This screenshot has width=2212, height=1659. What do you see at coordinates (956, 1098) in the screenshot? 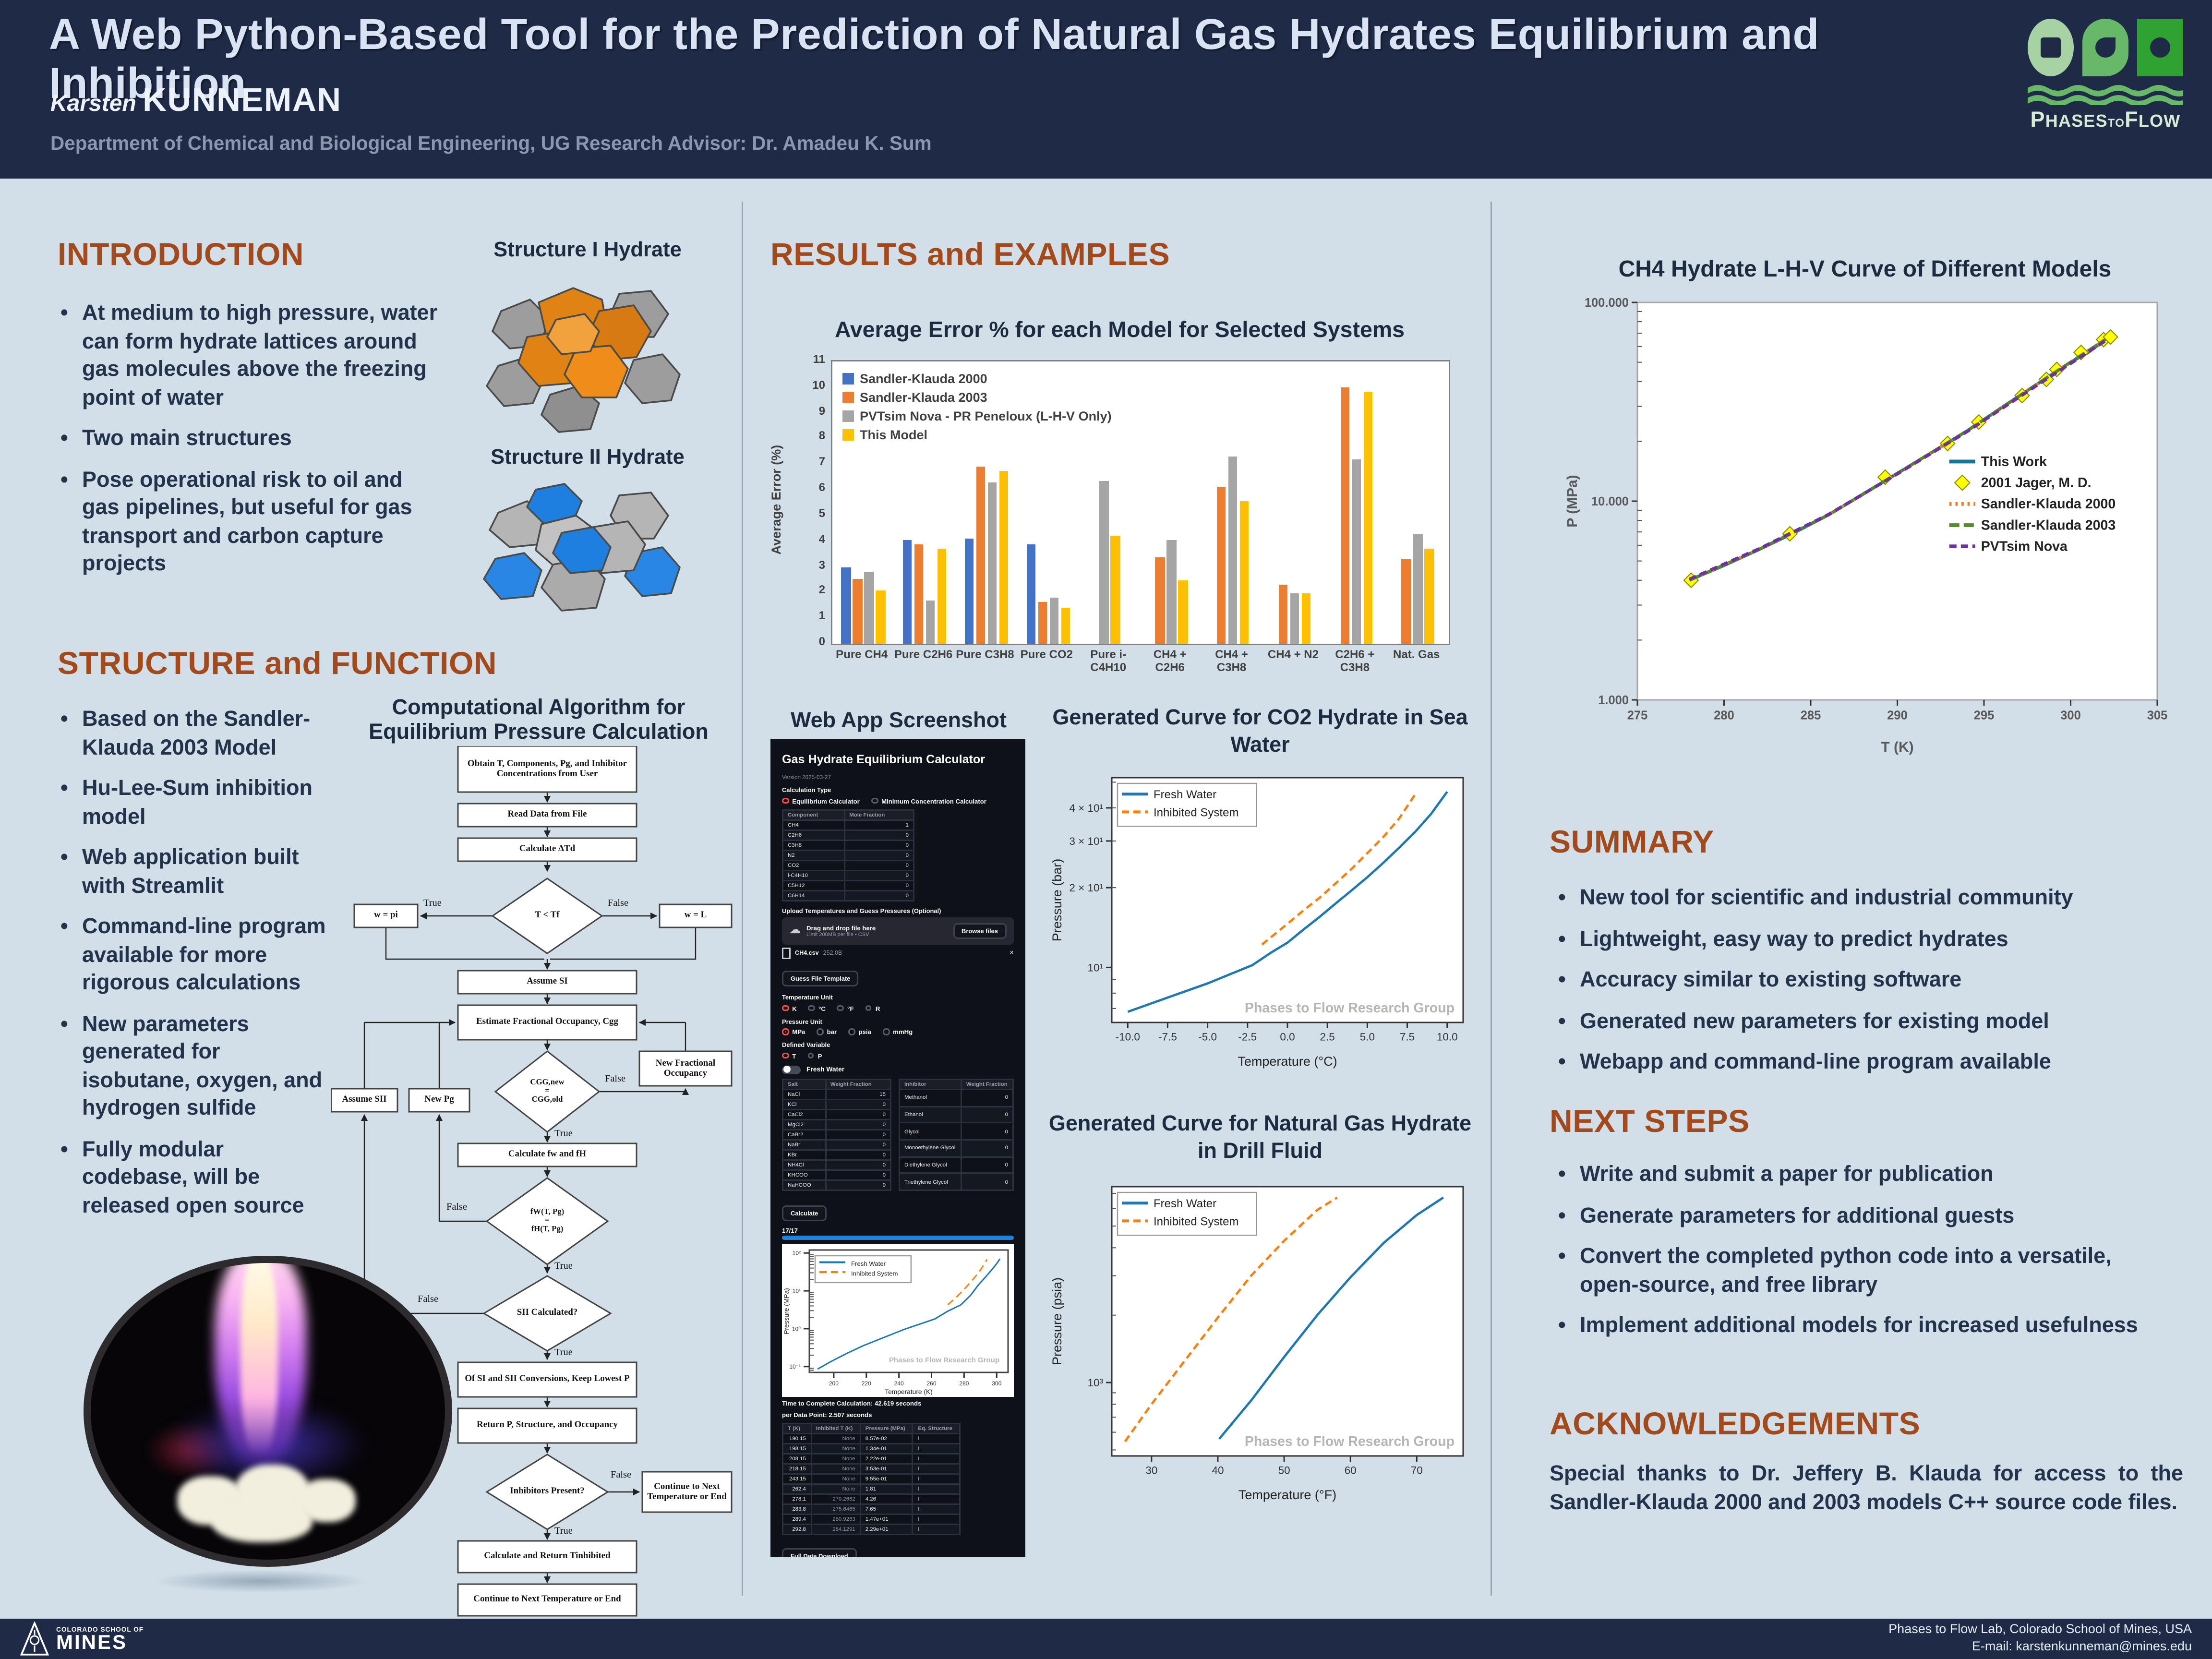
I see `inhibitor-row: Methanol 0` at bounding box center [956, 1098].